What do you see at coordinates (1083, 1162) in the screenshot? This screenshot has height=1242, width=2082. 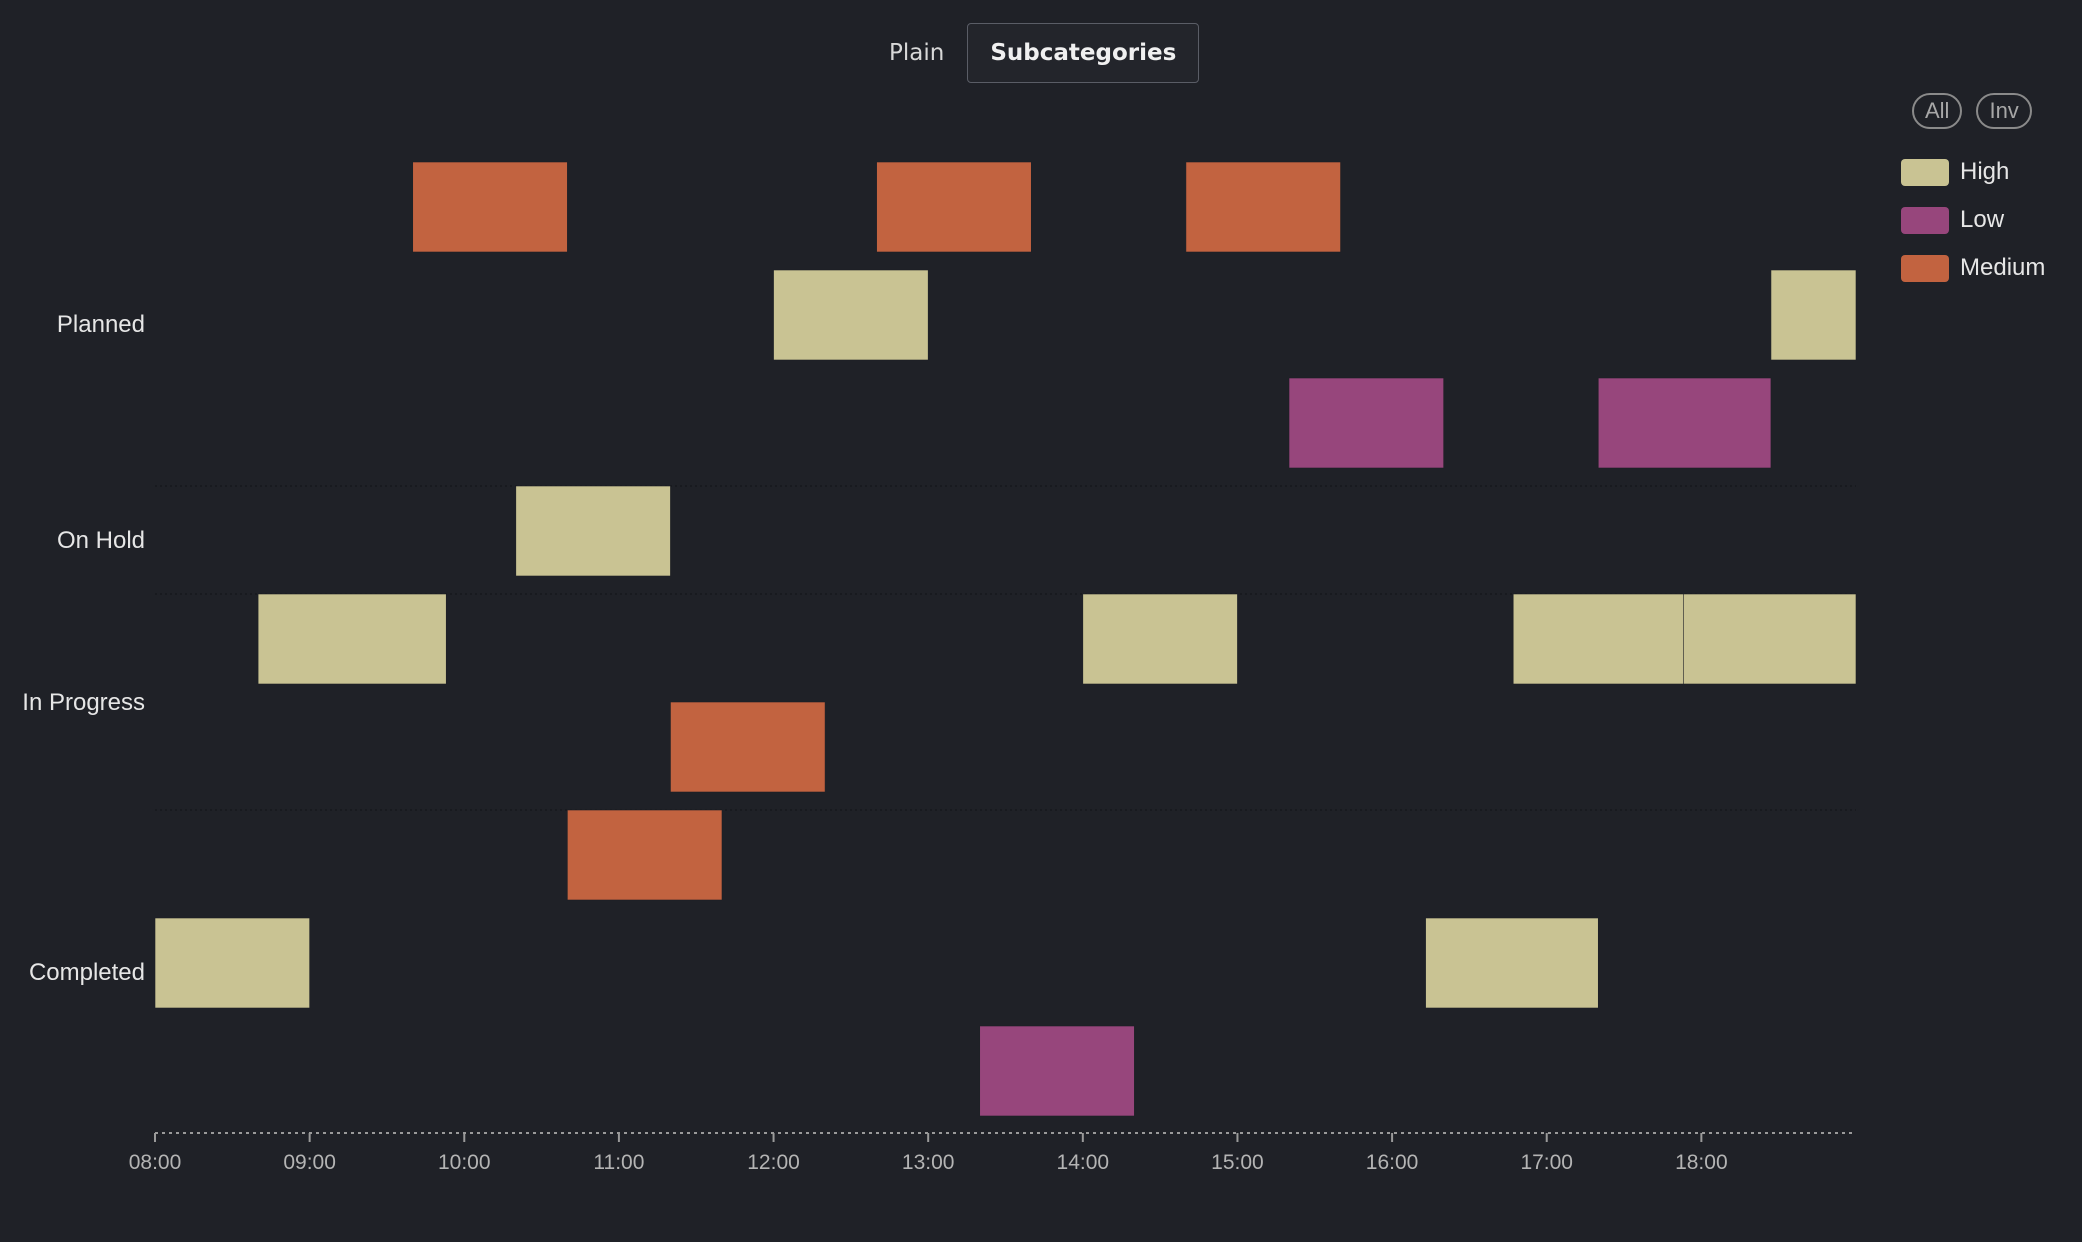 I see `x-tick-label: 14:00` at bounding box center [1083, 1162].